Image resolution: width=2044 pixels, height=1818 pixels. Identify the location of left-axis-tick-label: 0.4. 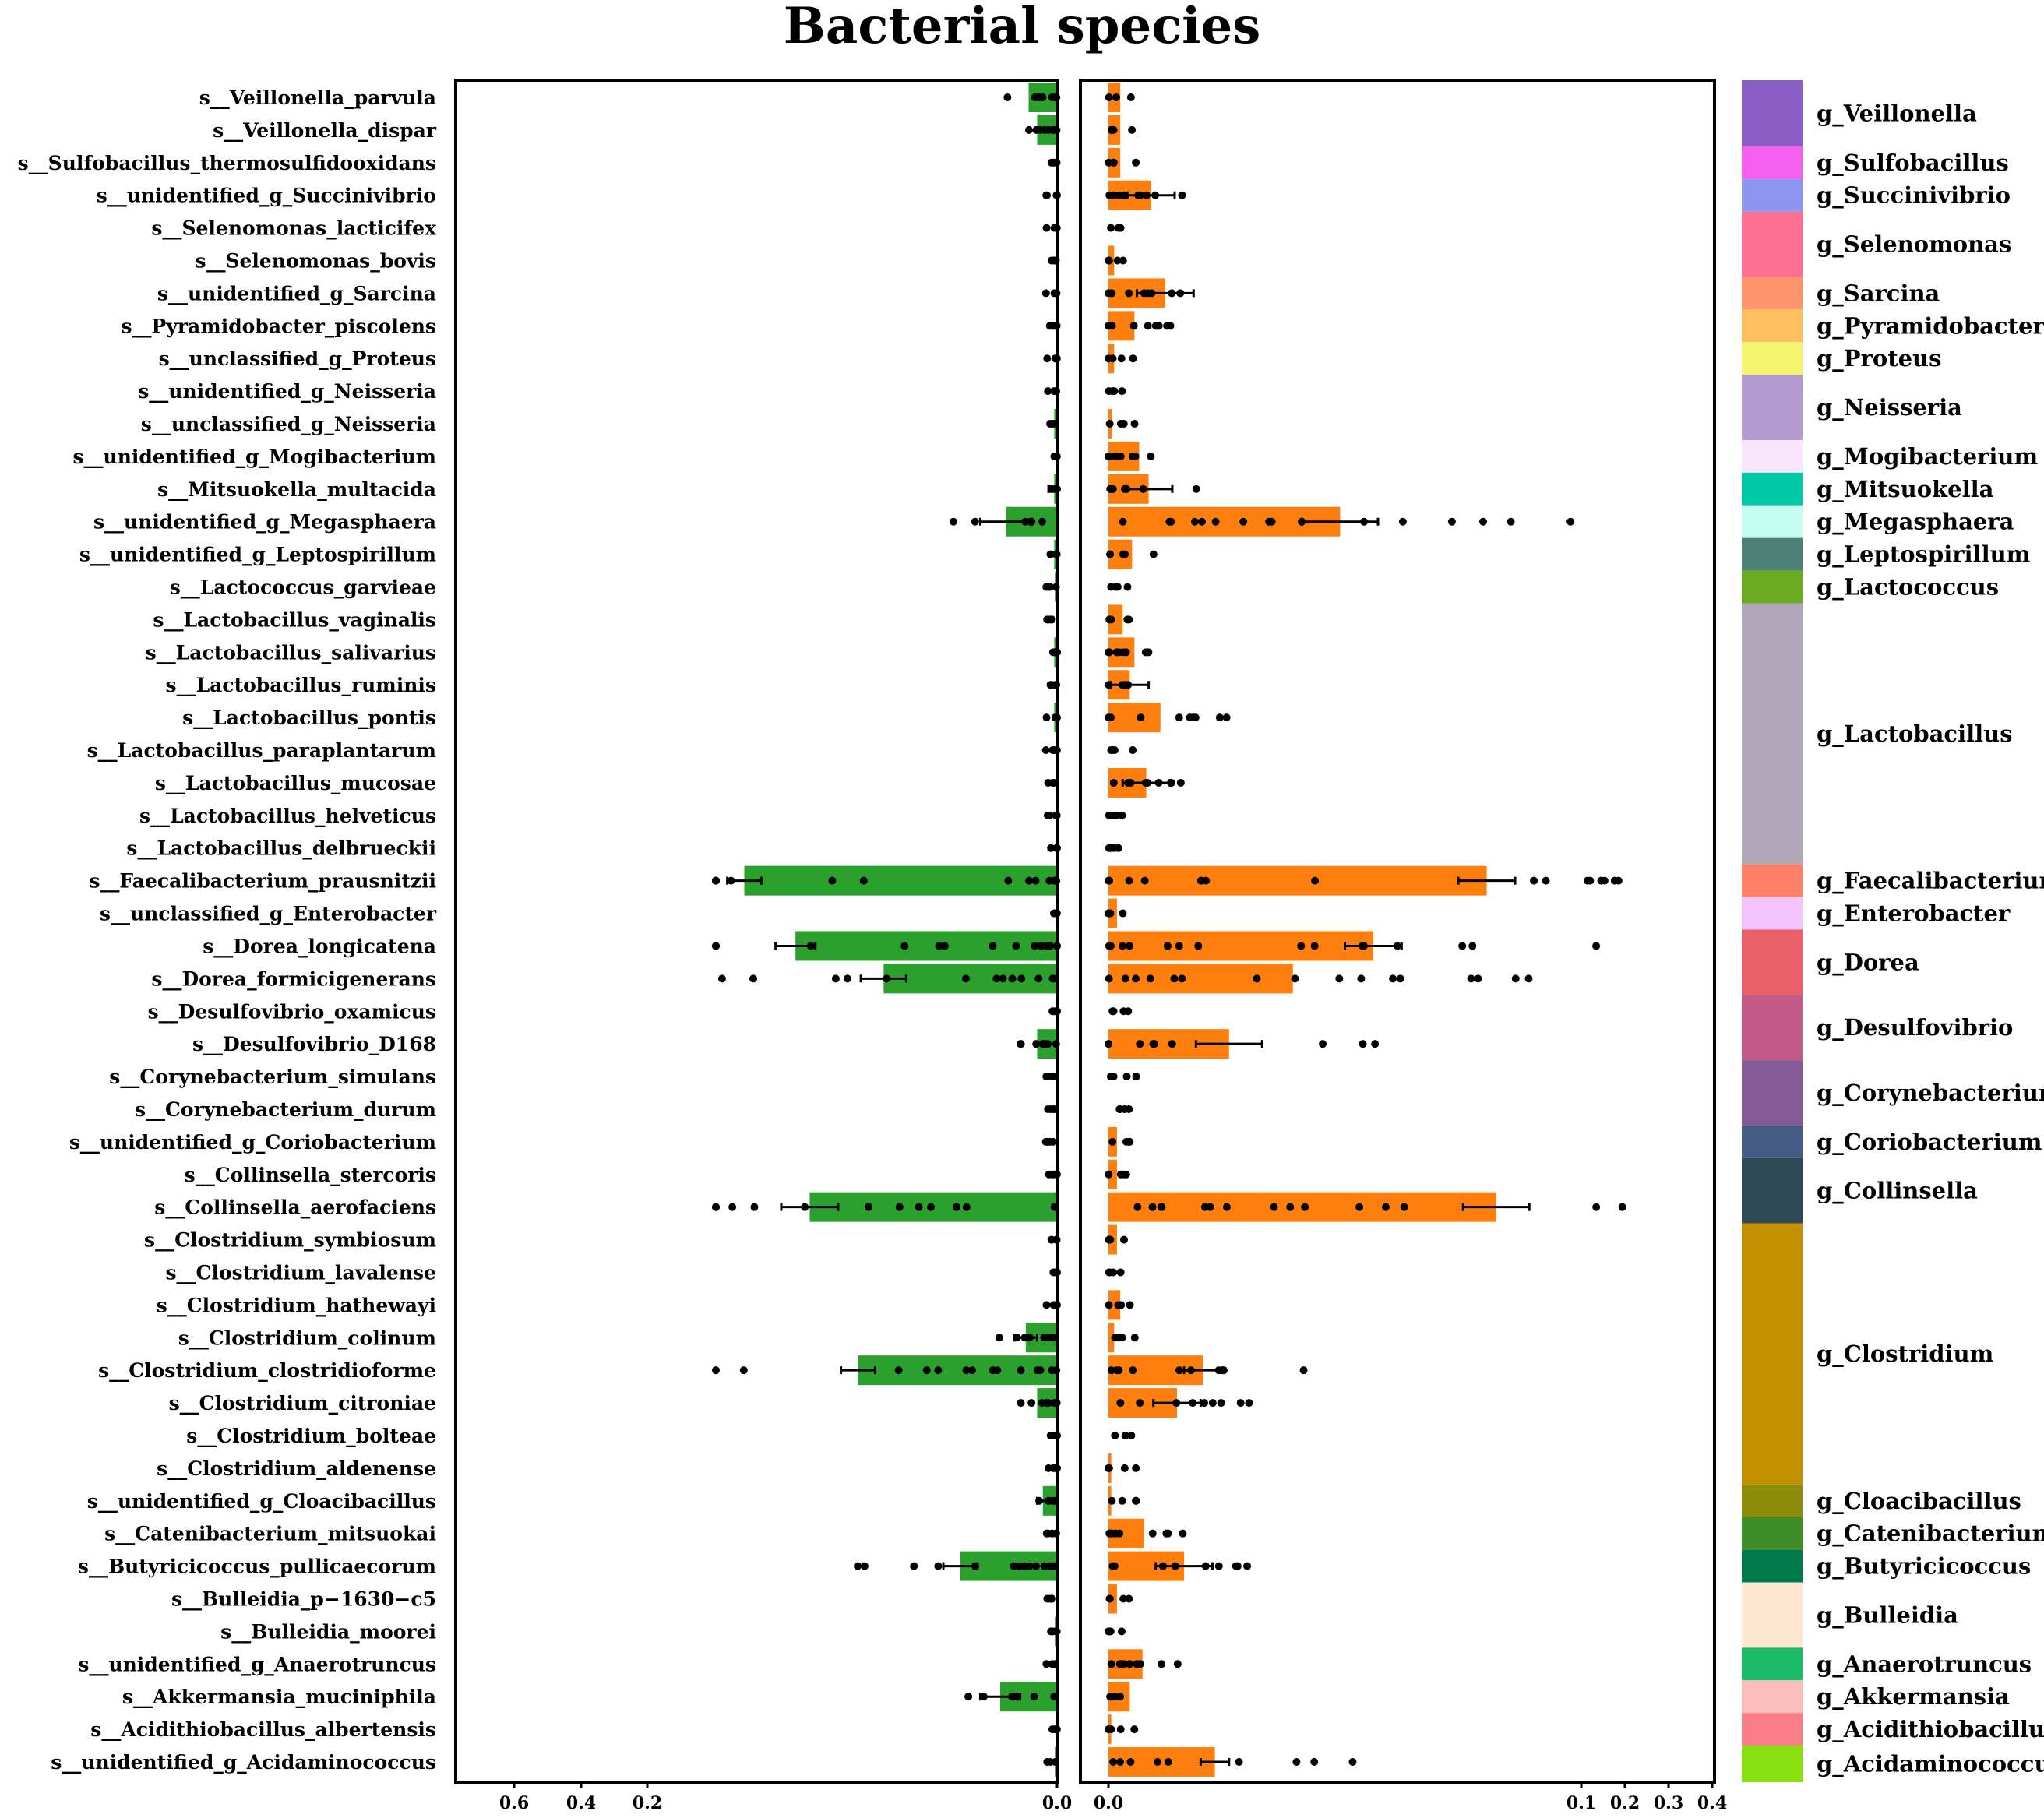
(581, 1803).